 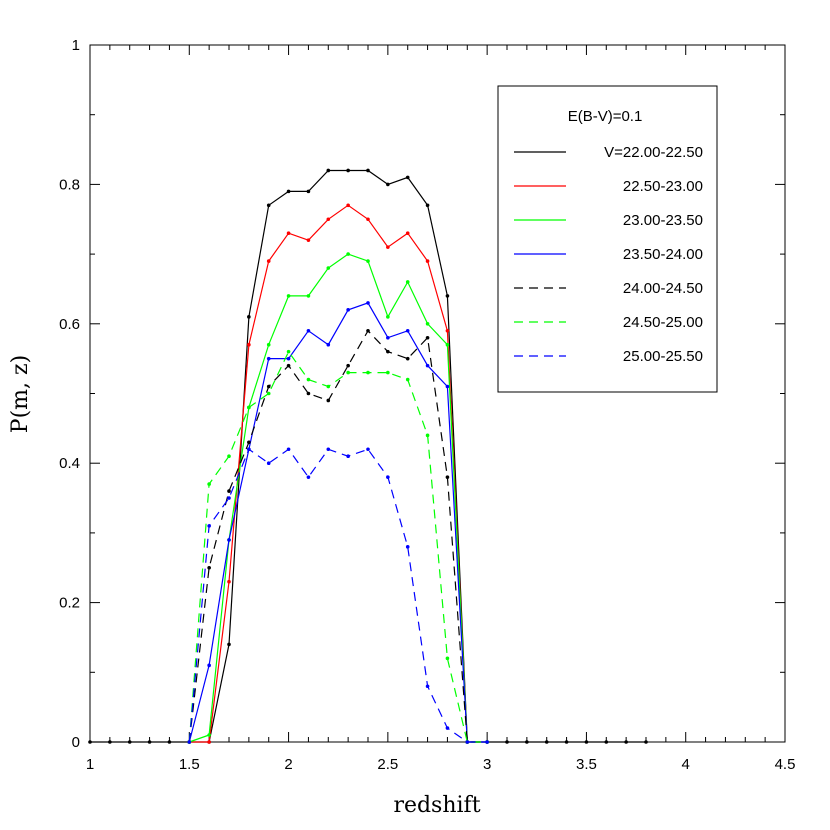 What do you see at coordinates (90, 764) in the screenshot?
I see `x-tick-label: 1` at bounding box center [90, 764].